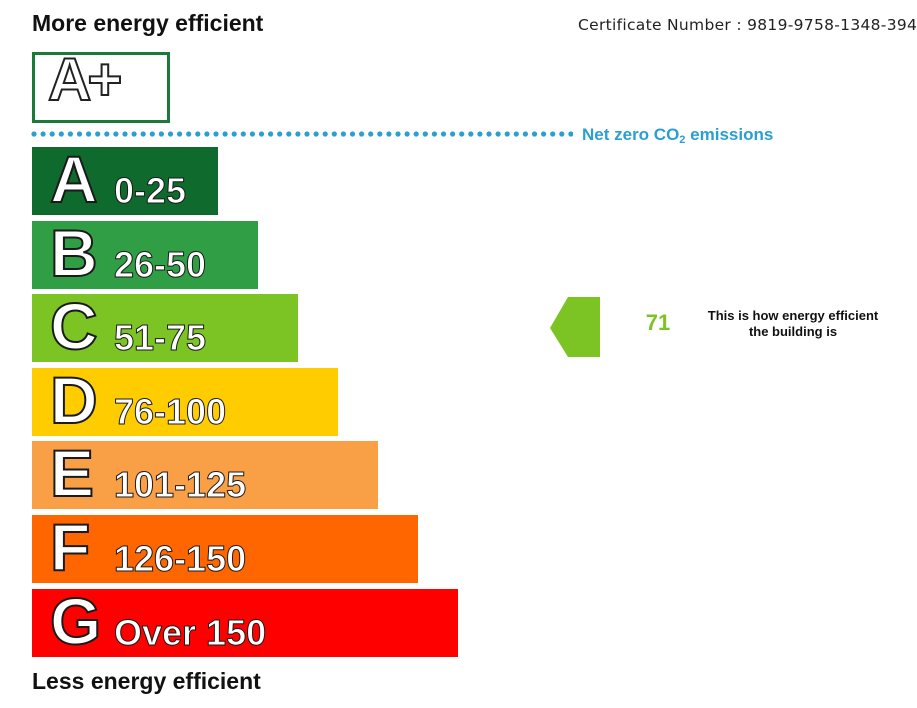 The width and height of the screenshot is (917, 708). Describe the element at coordinates (180, 485) in the screenshot. I see `band-e-range: 101-125` at that location.